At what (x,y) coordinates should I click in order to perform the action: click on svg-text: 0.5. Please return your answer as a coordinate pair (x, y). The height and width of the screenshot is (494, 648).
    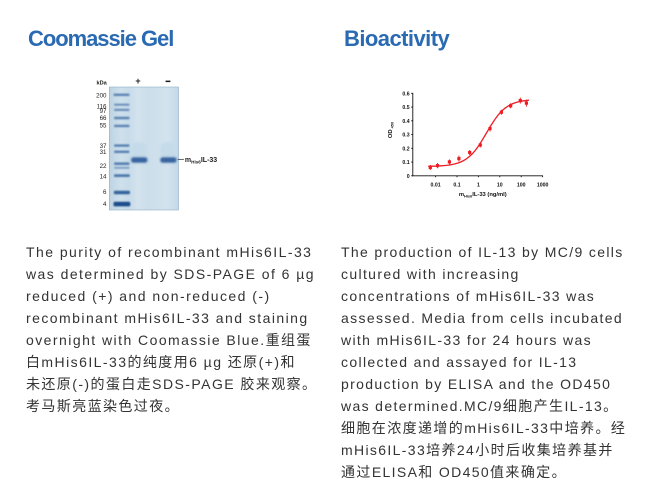
    Looking at the image, I should click on (405, 108).